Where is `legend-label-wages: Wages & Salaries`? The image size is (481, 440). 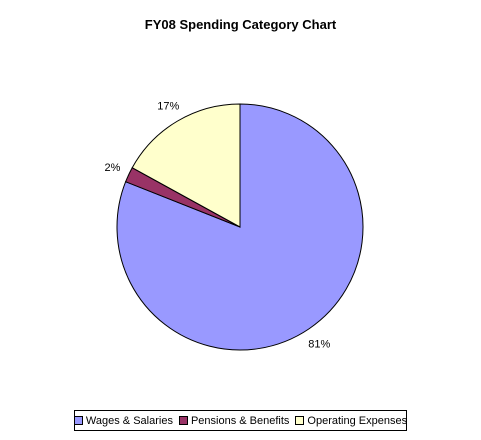 legend-label-wages: Wages & Salaries is located at coordinates (129, 420).